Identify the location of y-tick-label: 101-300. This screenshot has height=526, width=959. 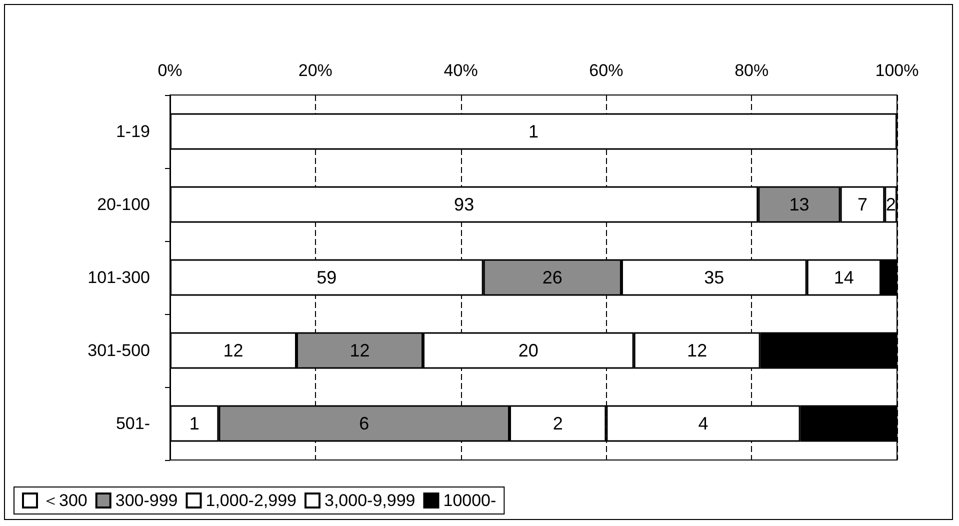
(119, 277).